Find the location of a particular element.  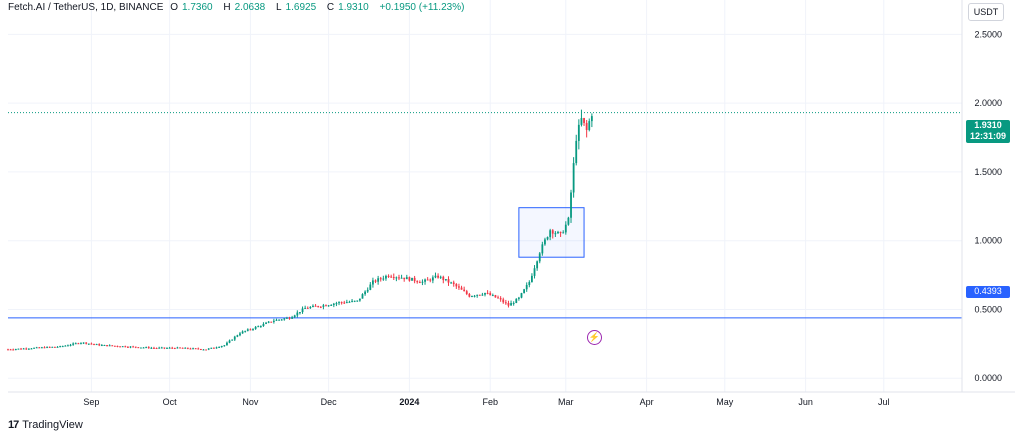

low-value: 1.6925 is located at coordinates (301, 7).